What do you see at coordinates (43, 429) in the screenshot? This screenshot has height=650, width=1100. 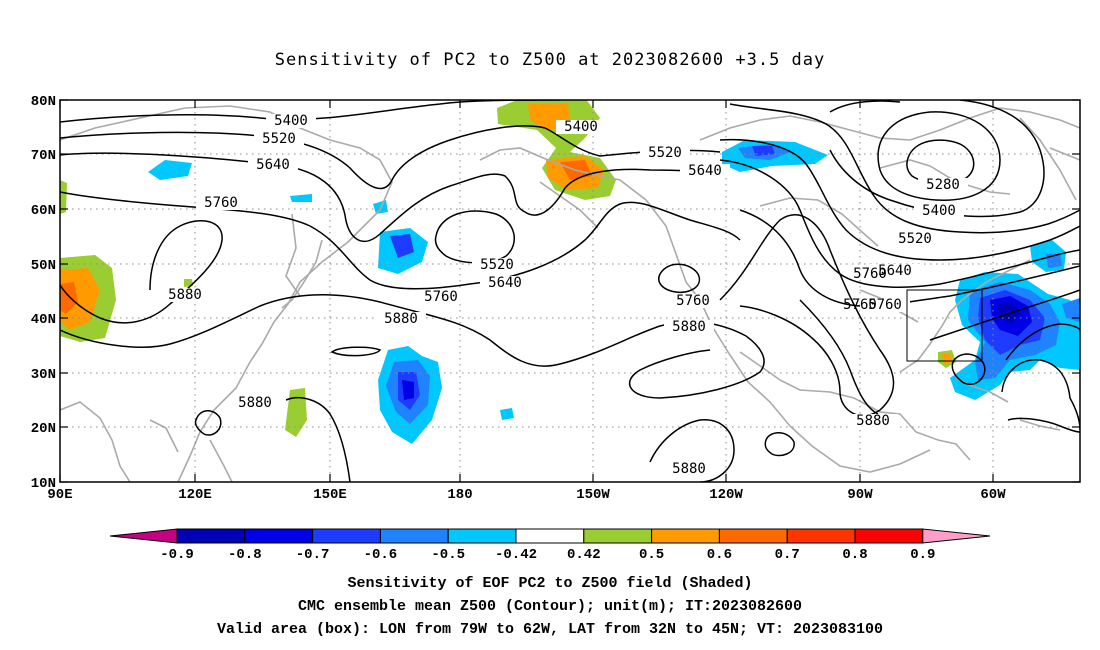 I see `lat-tick-label: 20N` at bounding box center [43, 429].